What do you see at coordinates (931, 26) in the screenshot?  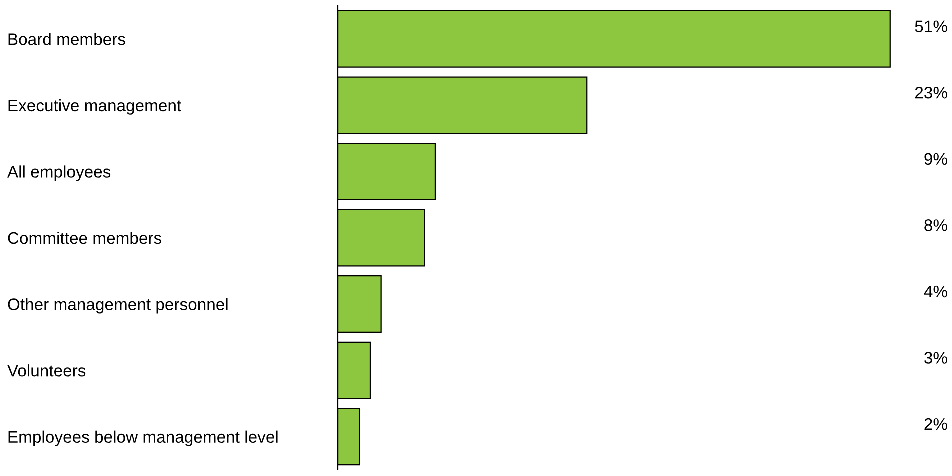 I see `data-label: 51%` at bounding box center [931, 26].